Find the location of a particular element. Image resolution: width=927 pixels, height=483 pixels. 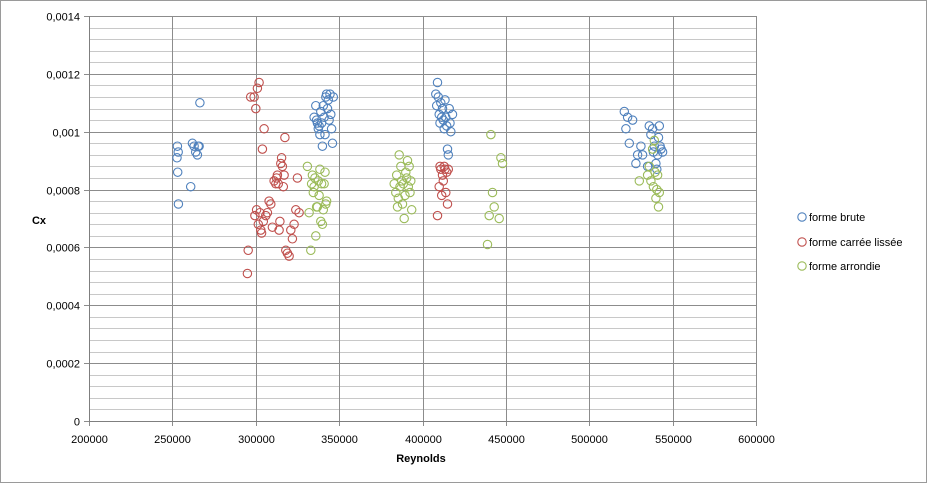

x-tick-label: 450000 is located at coordinates (506, 440).